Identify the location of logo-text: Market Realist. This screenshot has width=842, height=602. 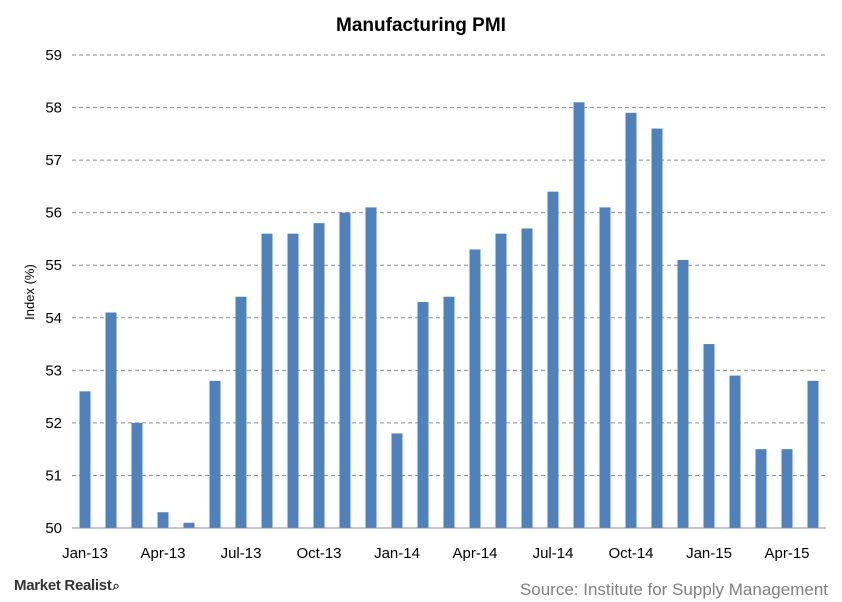
(63, 585).